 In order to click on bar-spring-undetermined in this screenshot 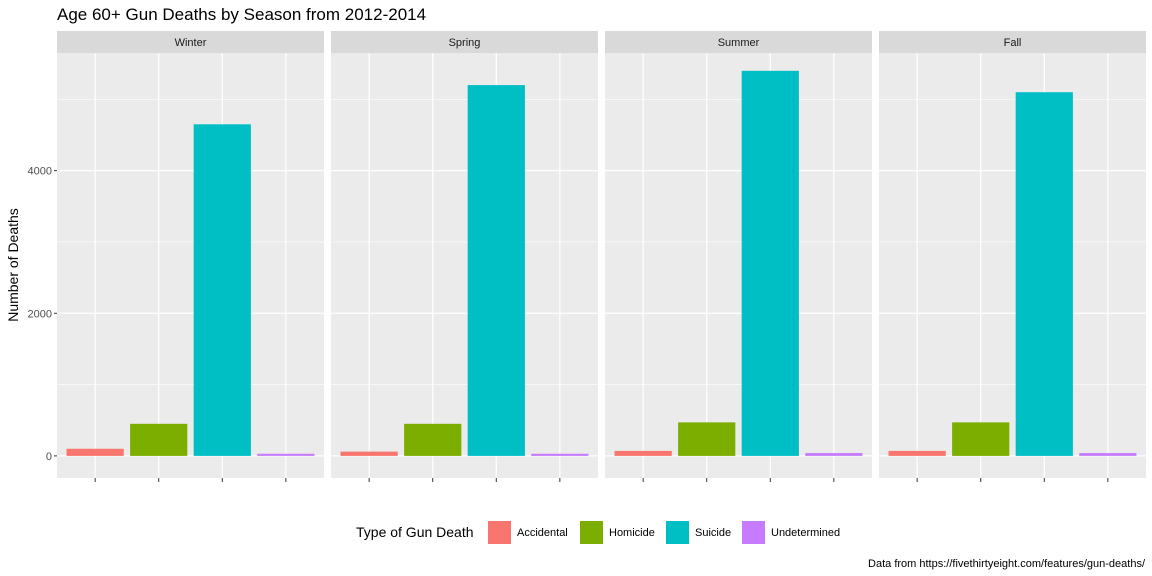, I will do `click(560, 454)`.